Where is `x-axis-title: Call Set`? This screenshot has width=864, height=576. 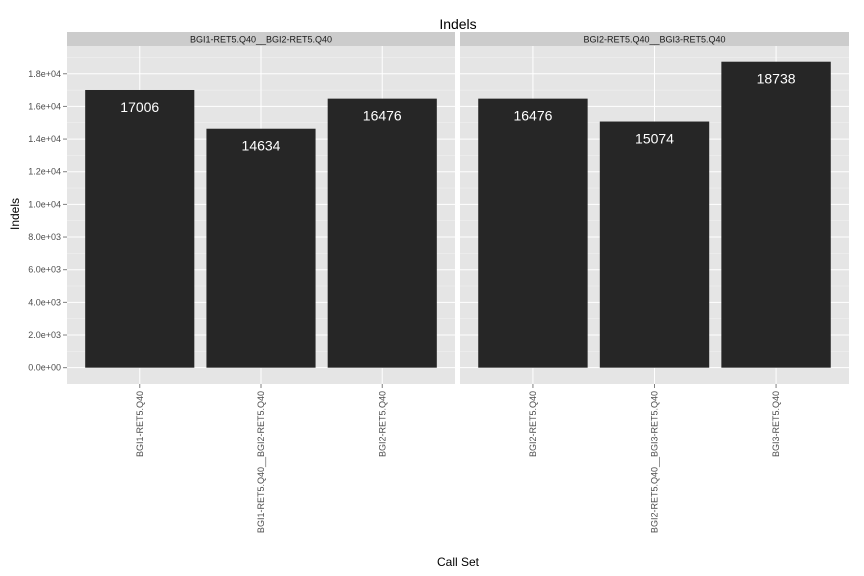
x-axis-title: Call Set is located at coordinates (458, 562).